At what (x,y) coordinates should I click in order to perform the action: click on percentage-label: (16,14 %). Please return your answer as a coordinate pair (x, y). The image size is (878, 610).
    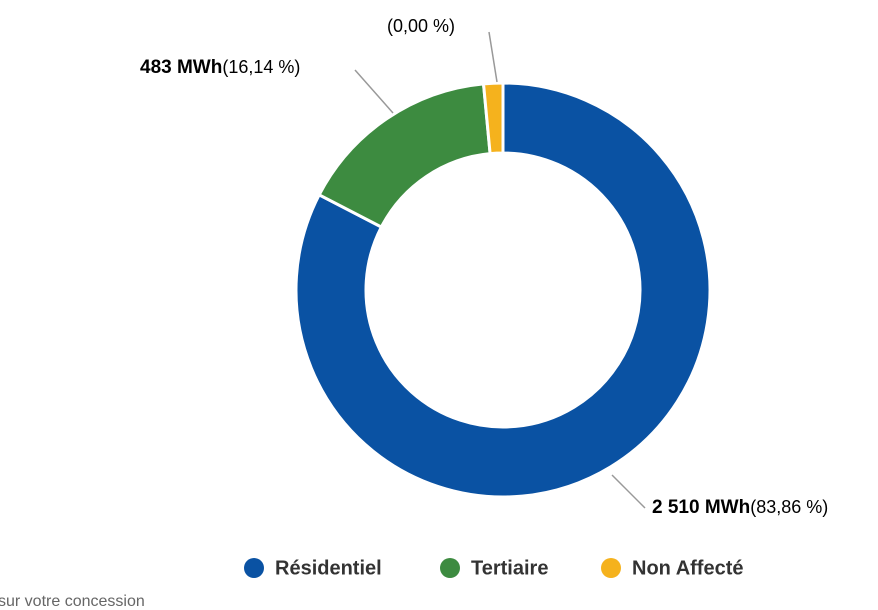
    Looking at the image, I should click on (261, 67).